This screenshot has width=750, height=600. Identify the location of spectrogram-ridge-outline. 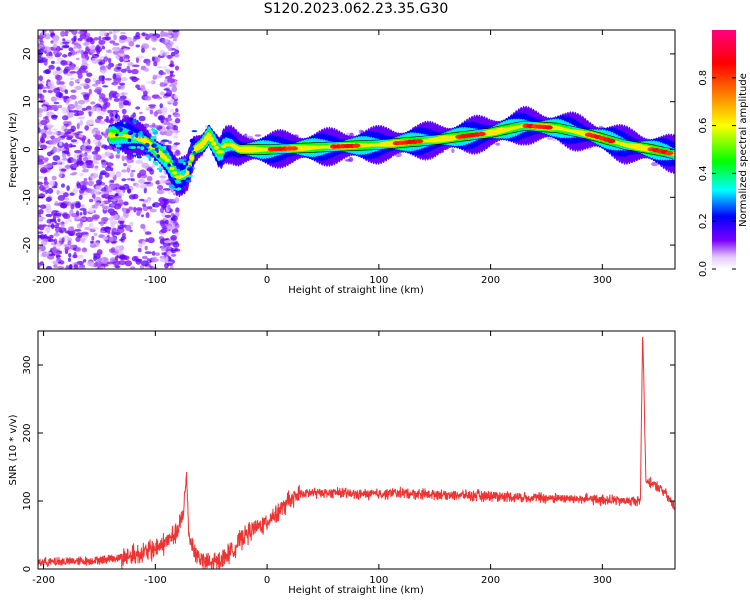
(453, 139).